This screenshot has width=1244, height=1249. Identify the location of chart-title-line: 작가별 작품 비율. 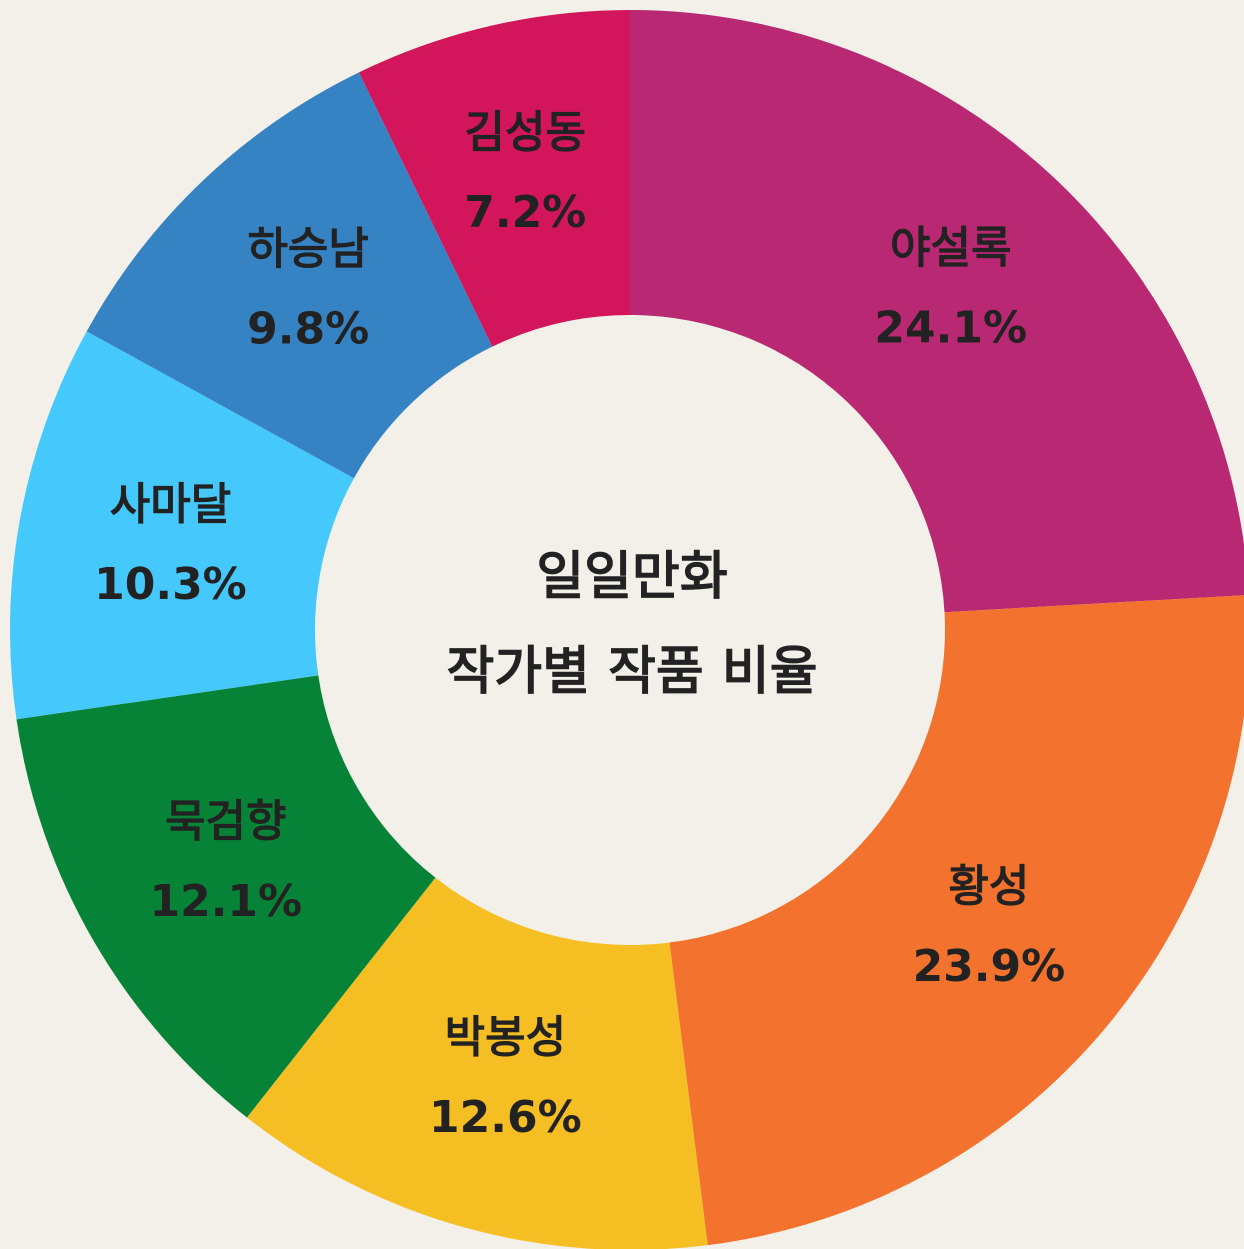
(631, 672).